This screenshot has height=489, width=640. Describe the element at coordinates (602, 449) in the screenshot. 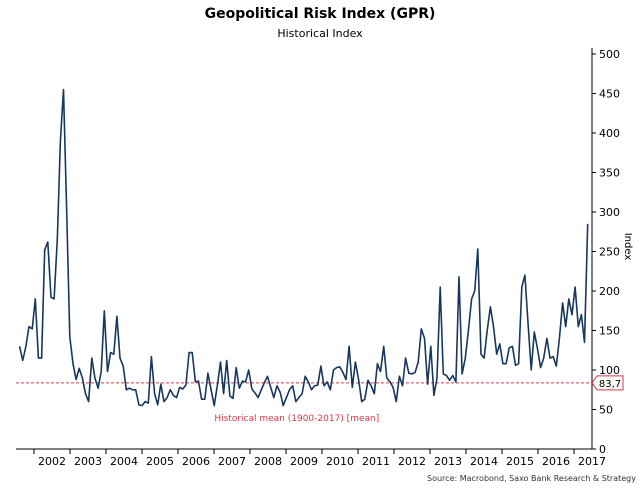

I see `y-tick-label: 0` at that location.